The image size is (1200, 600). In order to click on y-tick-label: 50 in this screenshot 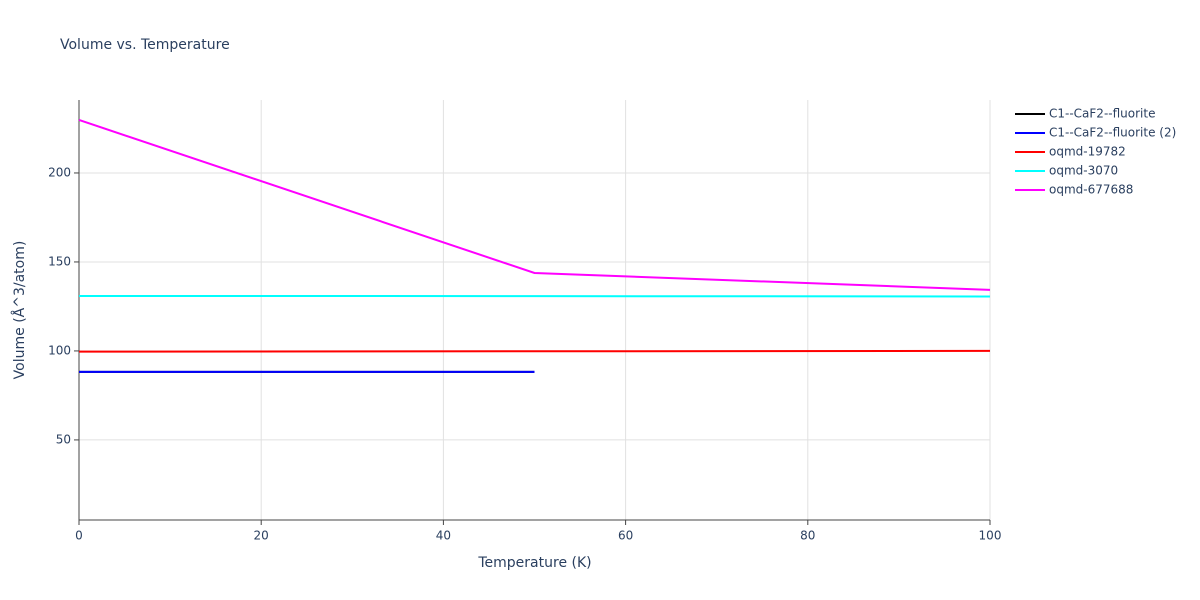, I will do `click(63, 439)`.